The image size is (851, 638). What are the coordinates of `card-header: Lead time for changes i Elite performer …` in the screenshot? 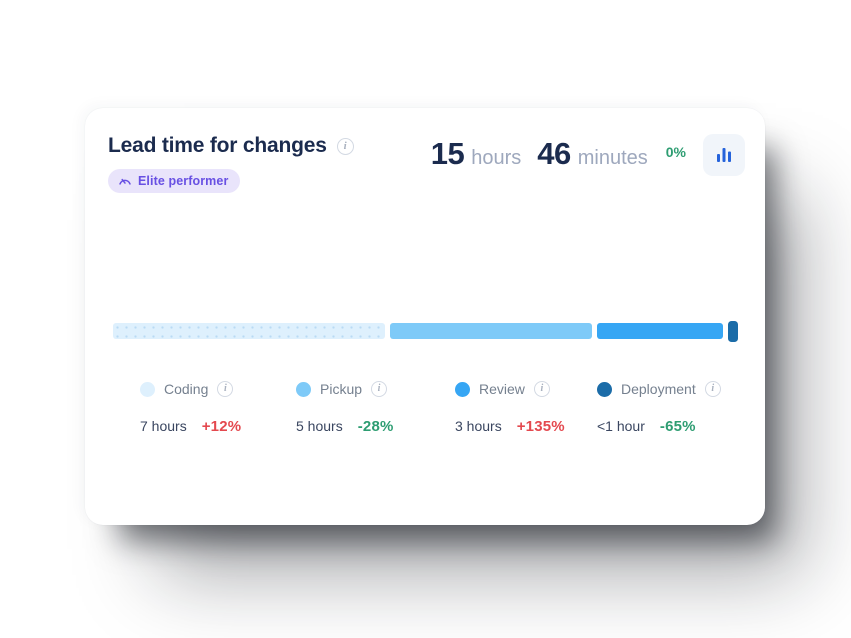 It's located at (426, 163).